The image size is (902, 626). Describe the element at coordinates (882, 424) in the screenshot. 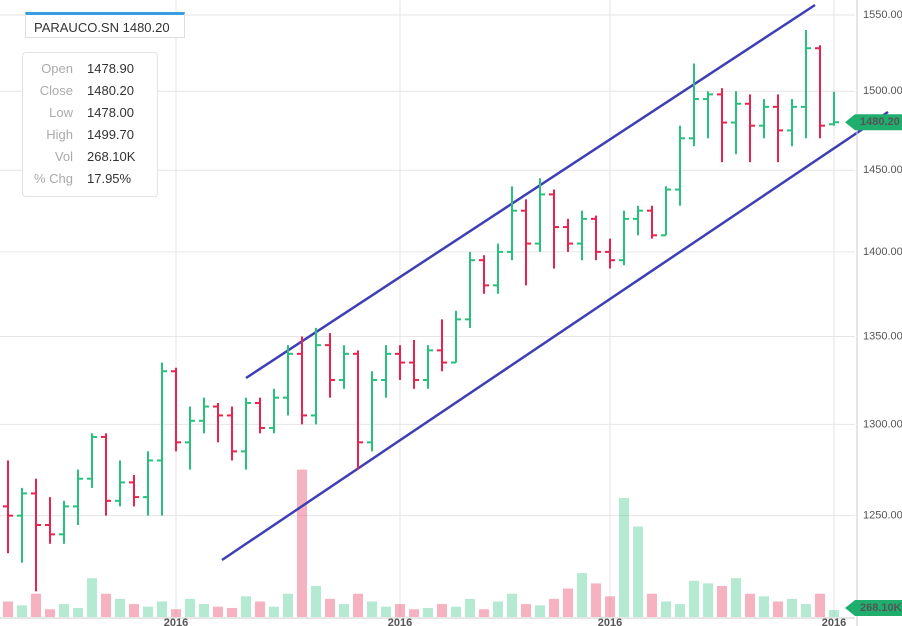

I see `y-tick-label: 1300.00` at that location.